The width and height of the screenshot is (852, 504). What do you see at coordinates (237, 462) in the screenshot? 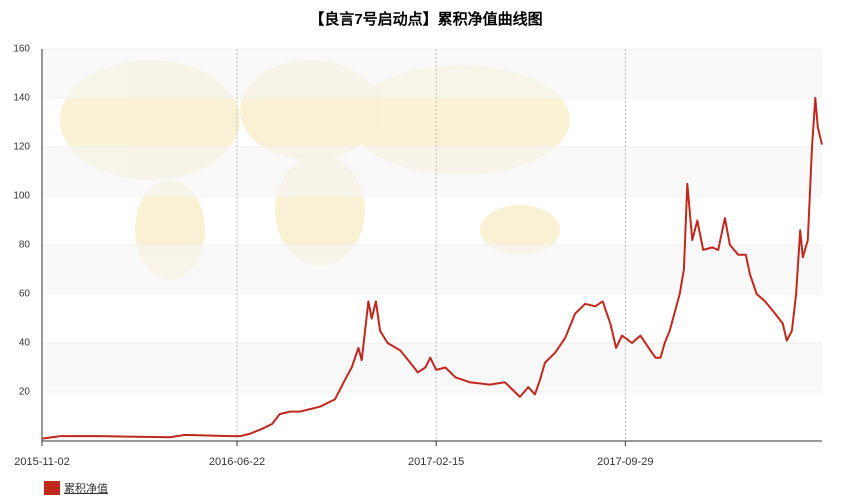
I see `x-tick-label: 2016-06-22` at bounding box center [237, 462].